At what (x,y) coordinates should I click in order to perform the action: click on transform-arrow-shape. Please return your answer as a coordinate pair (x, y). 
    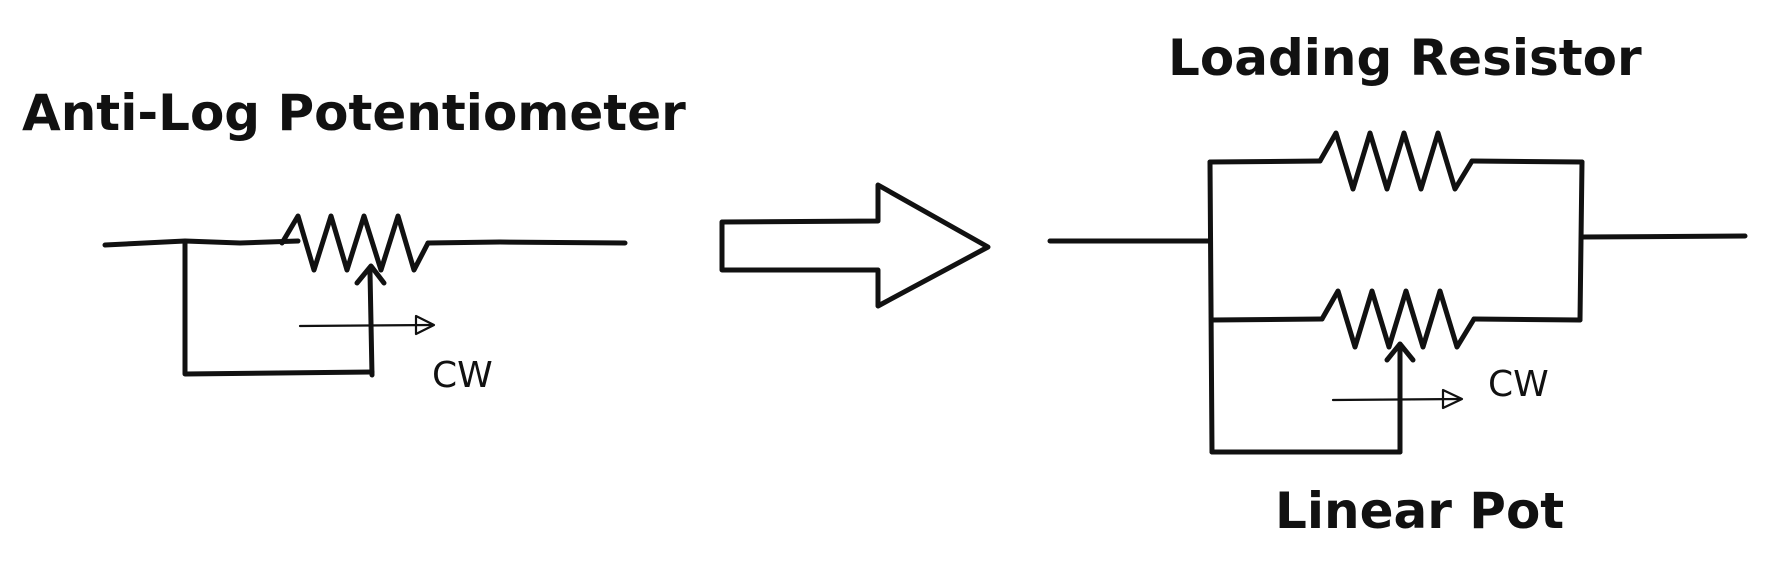
    Looking at the image, I should click on (855, 245).